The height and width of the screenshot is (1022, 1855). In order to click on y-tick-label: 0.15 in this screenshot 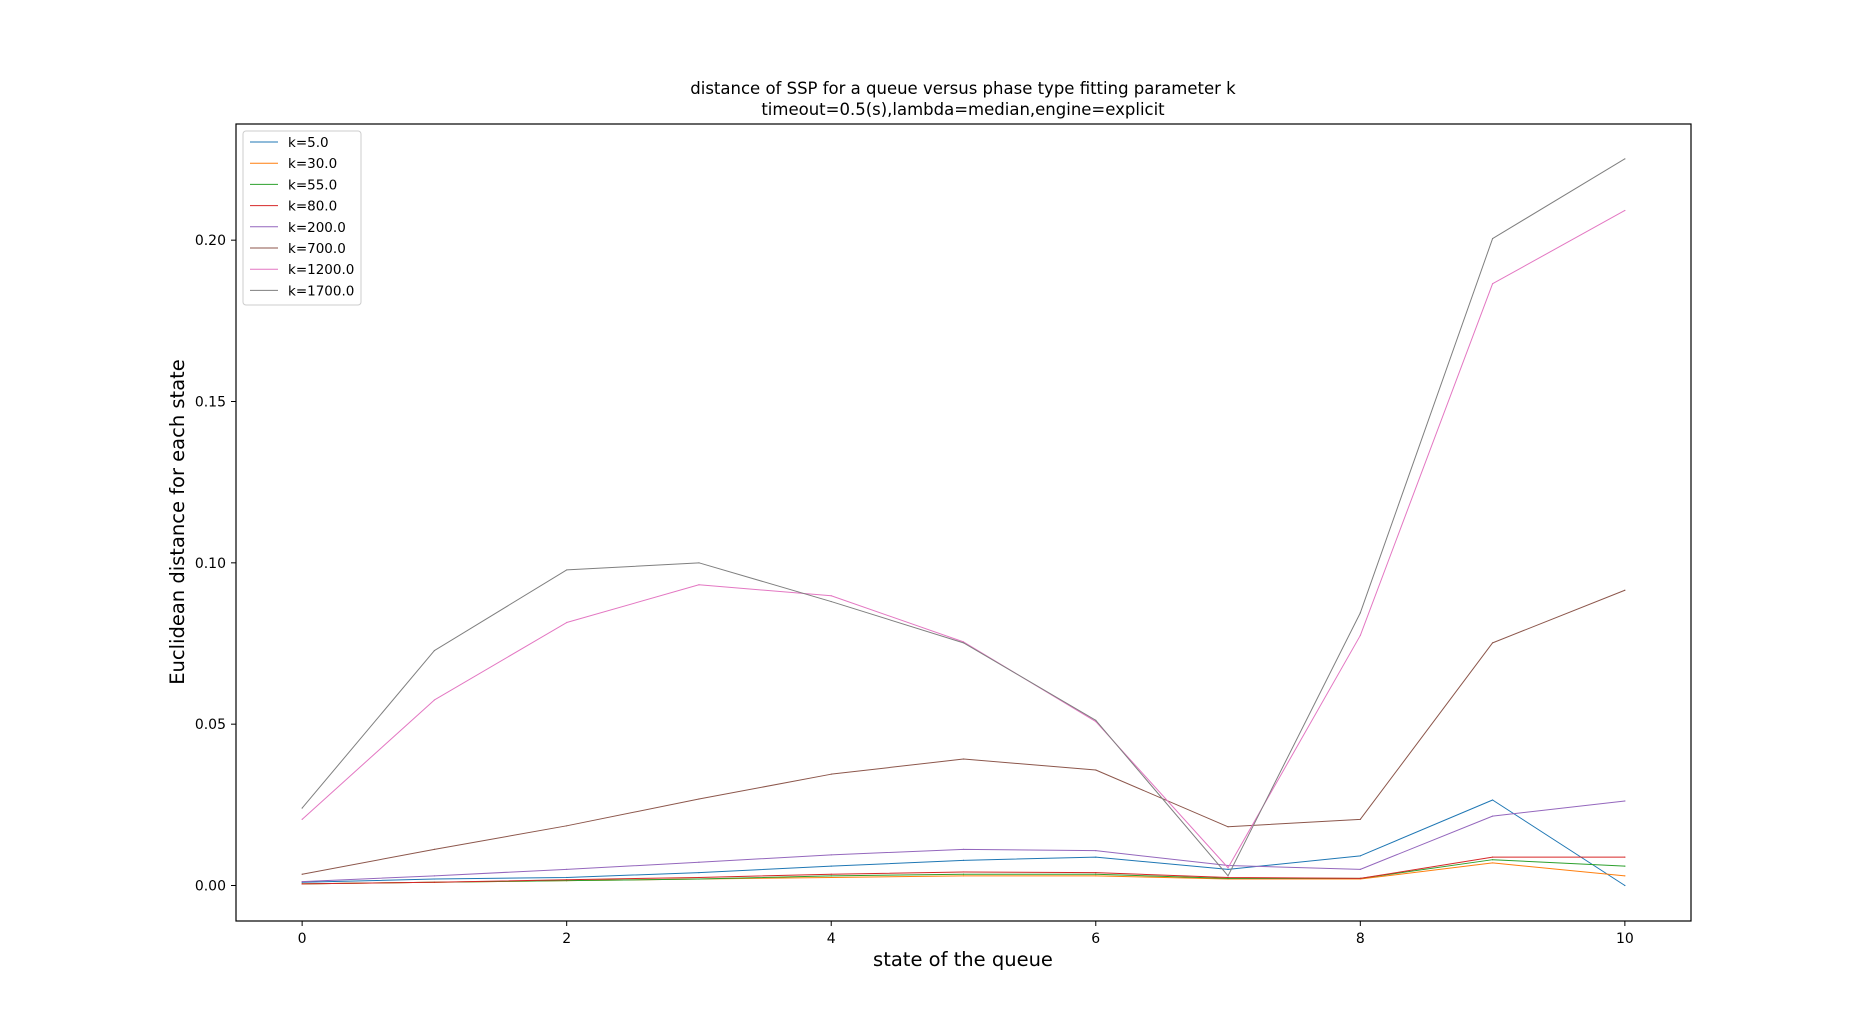, I will do `click(210, 402)`.